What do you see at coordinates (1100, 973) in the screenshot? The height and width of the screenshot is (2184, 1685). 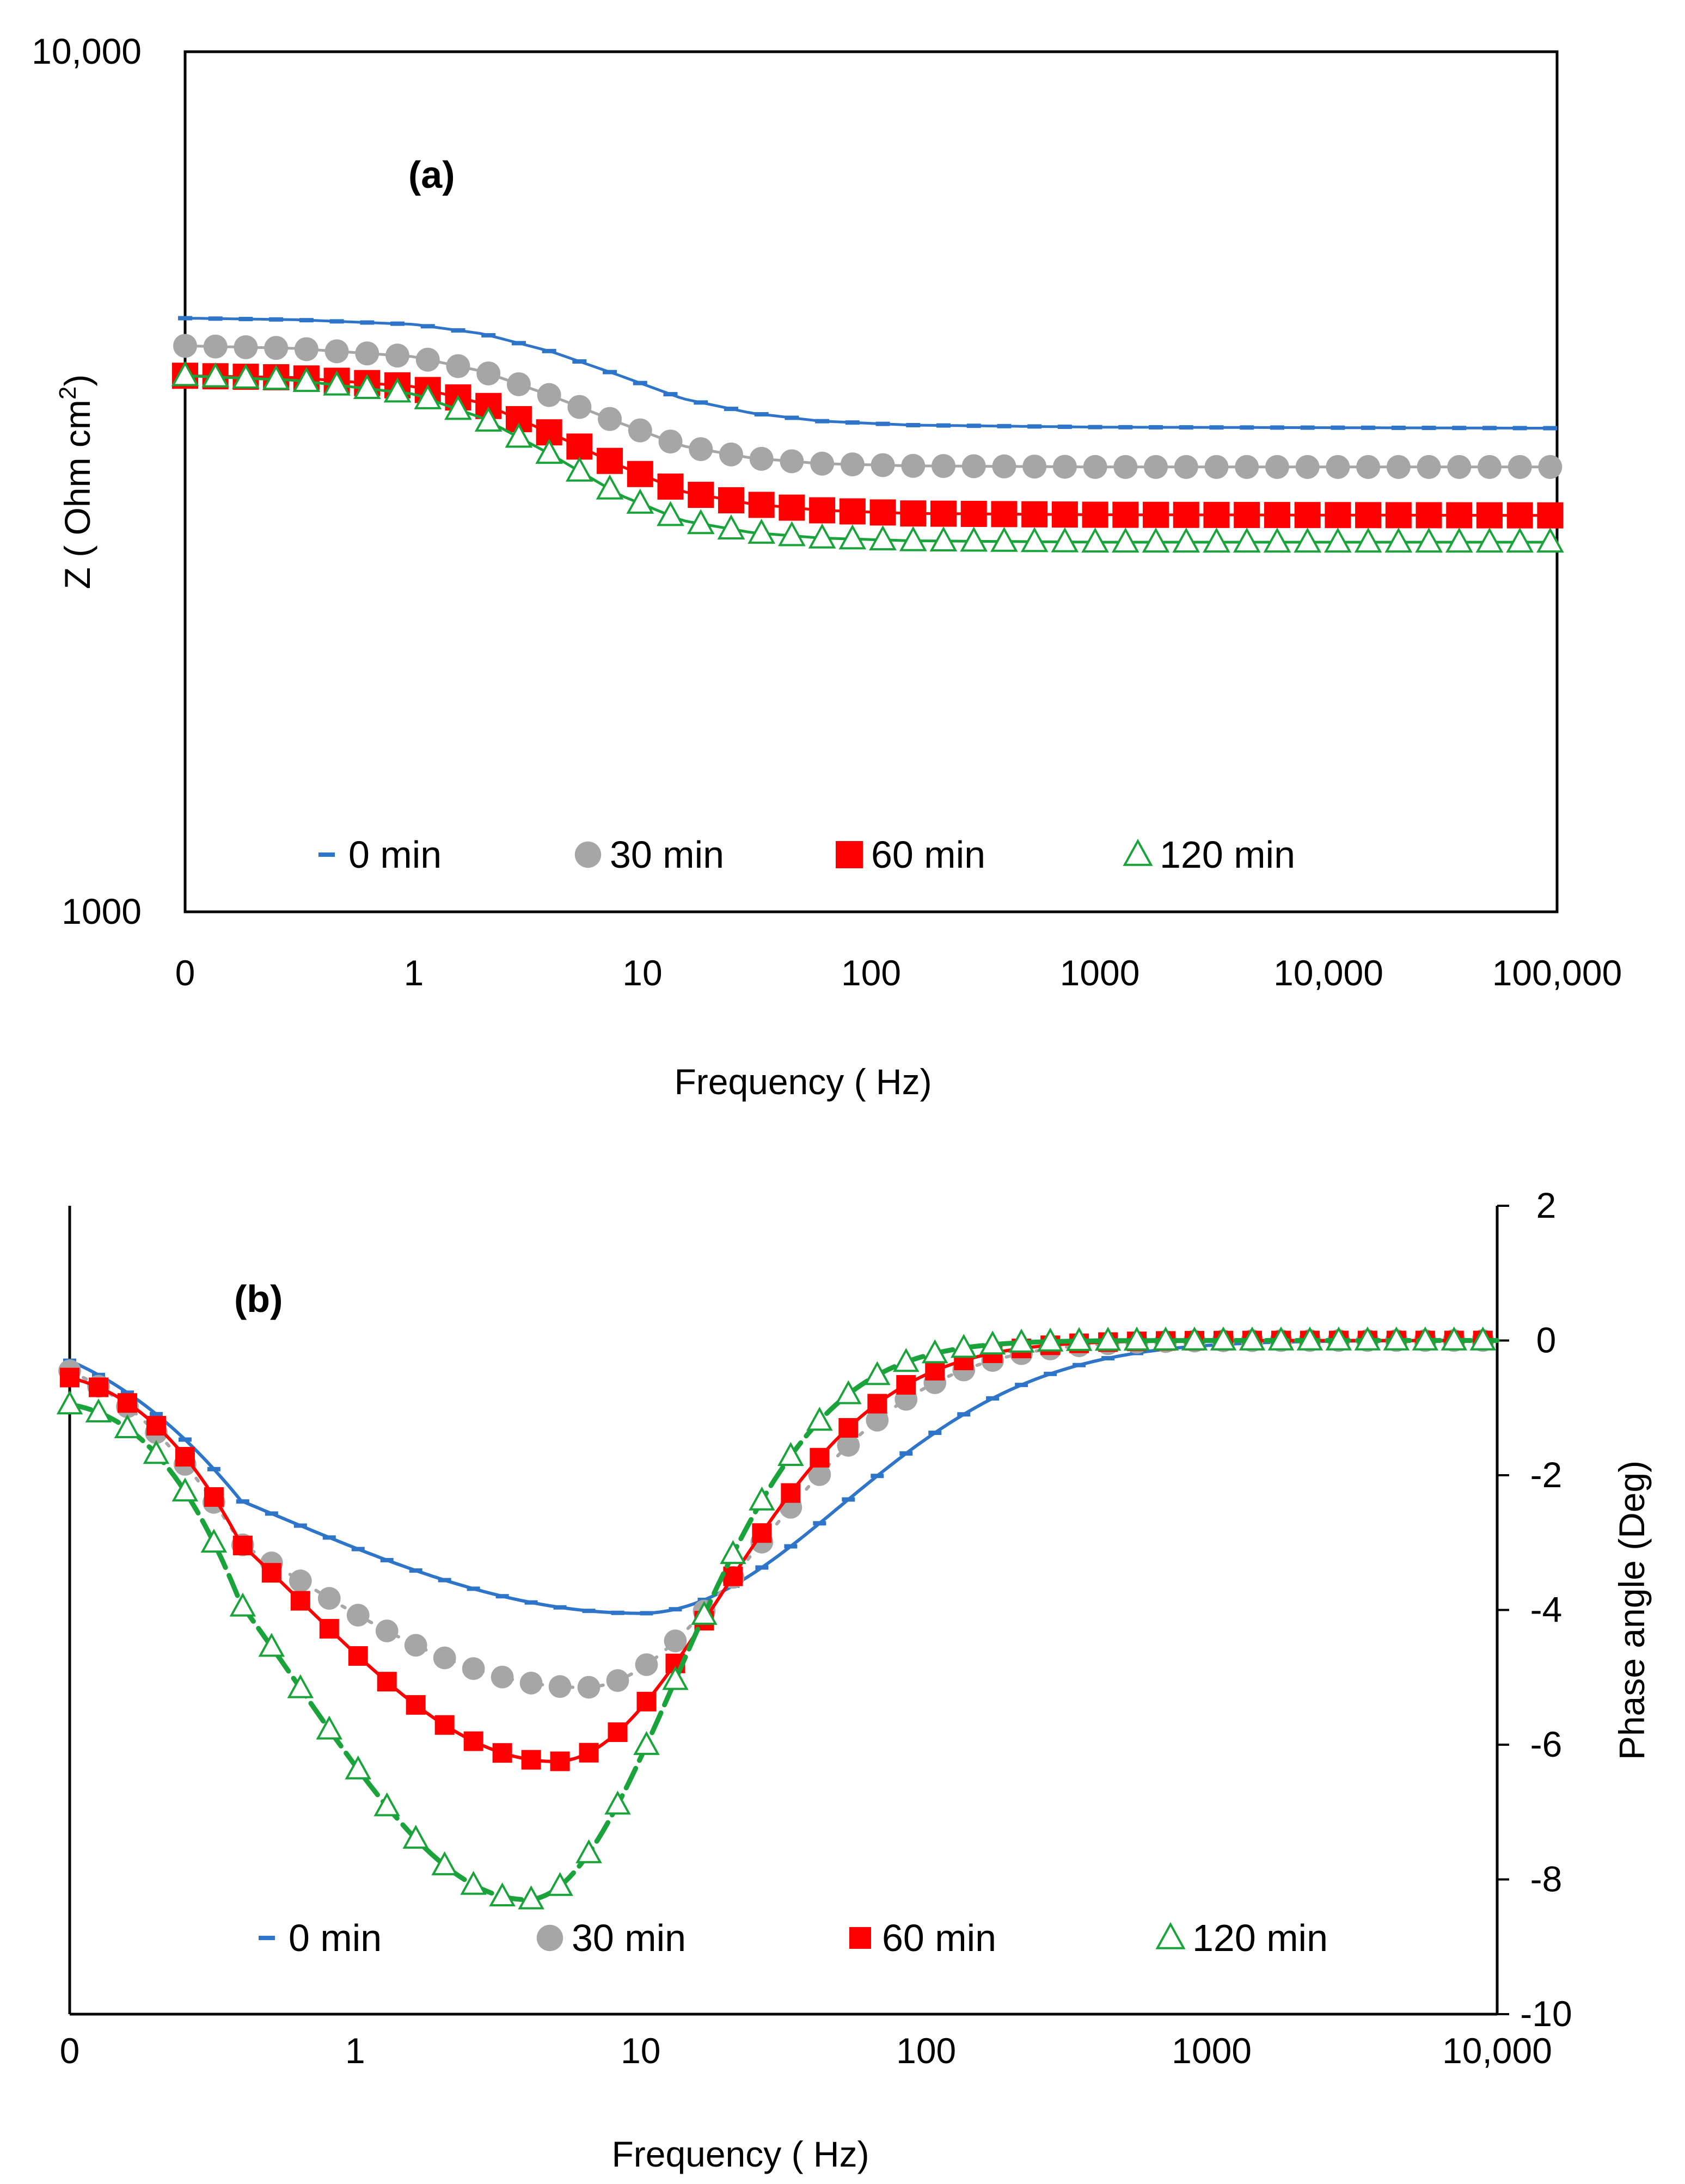 I see `x-tick-label-a: 1000` at bounding box center [1100, 973].